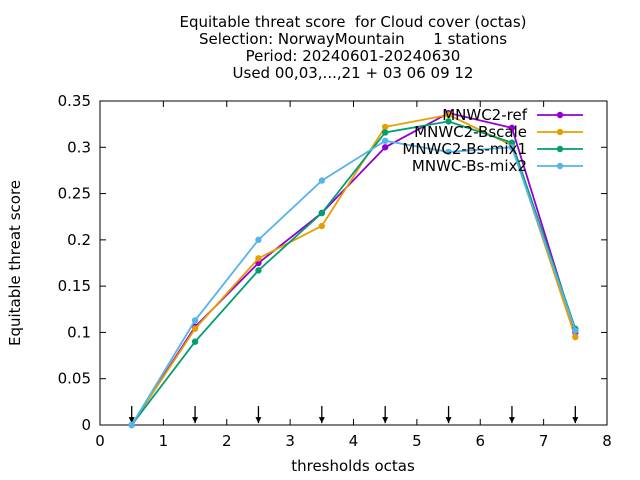 This screenshot has width=640, height=480. What do you see at coordinates (353, 56) in the screenshot?
I see `title-line-3: Period: 20240601-20240630` at bounding box center [353, 56].